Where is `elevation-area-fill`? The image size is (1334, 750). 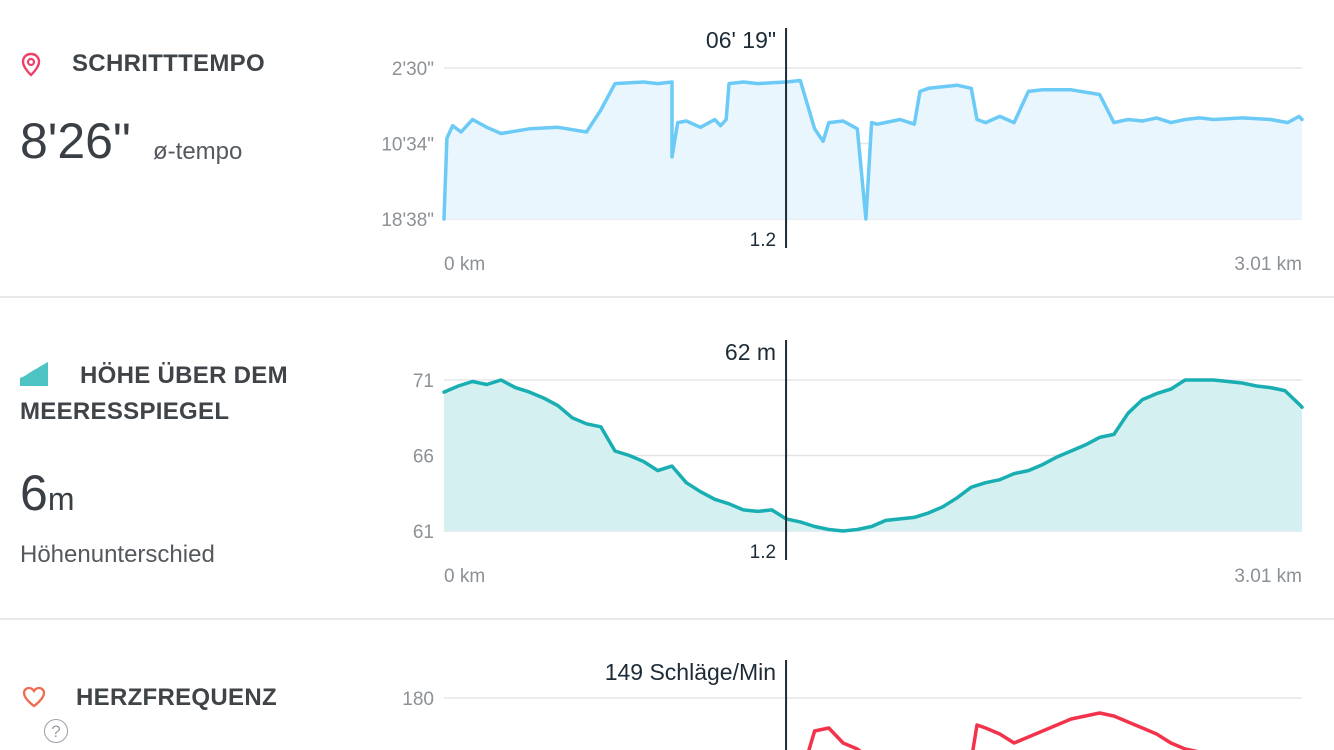
elevation-area-fill is located at coordinates (873, 455).